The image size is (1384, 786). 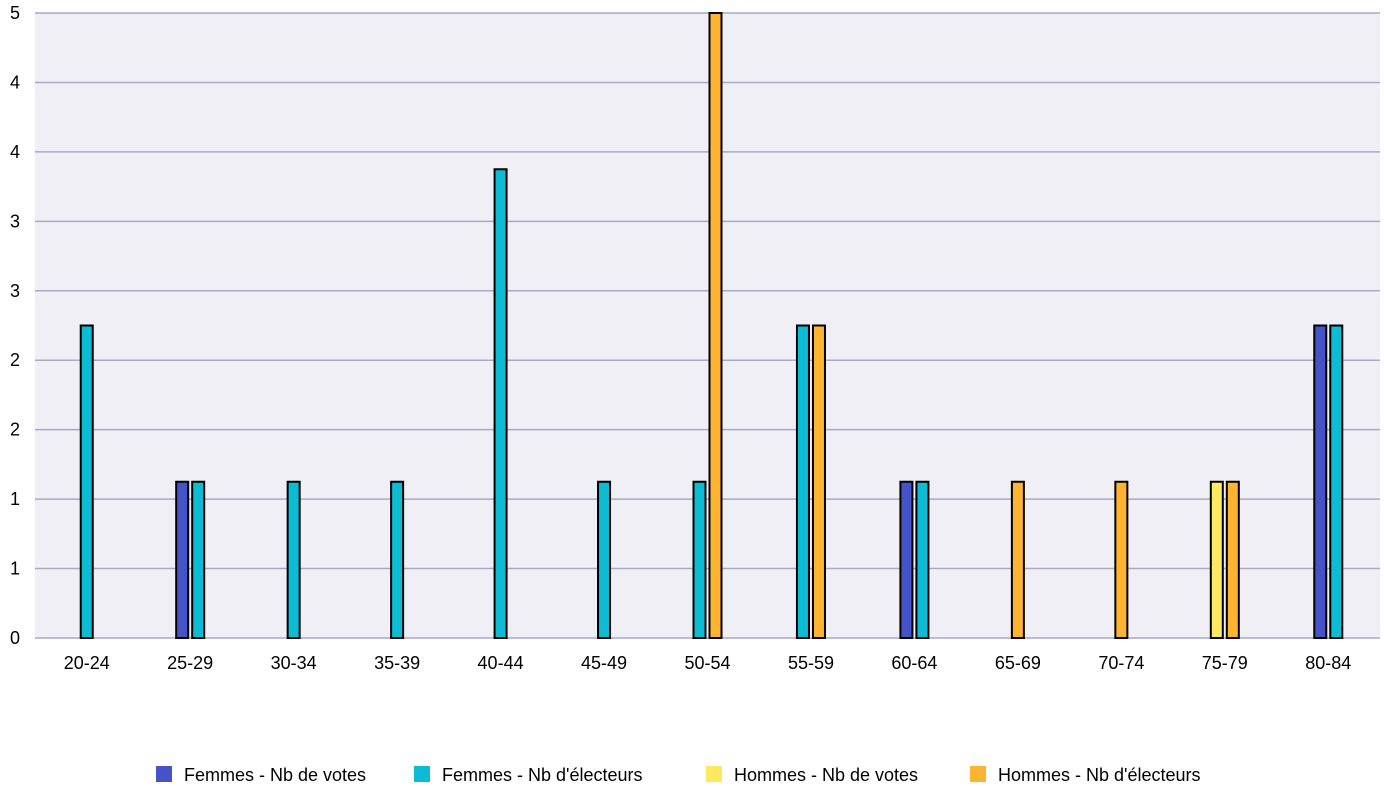 I want to click on legend-label: Femmes - Nb d'électeurs, so click(x=542, y=775).